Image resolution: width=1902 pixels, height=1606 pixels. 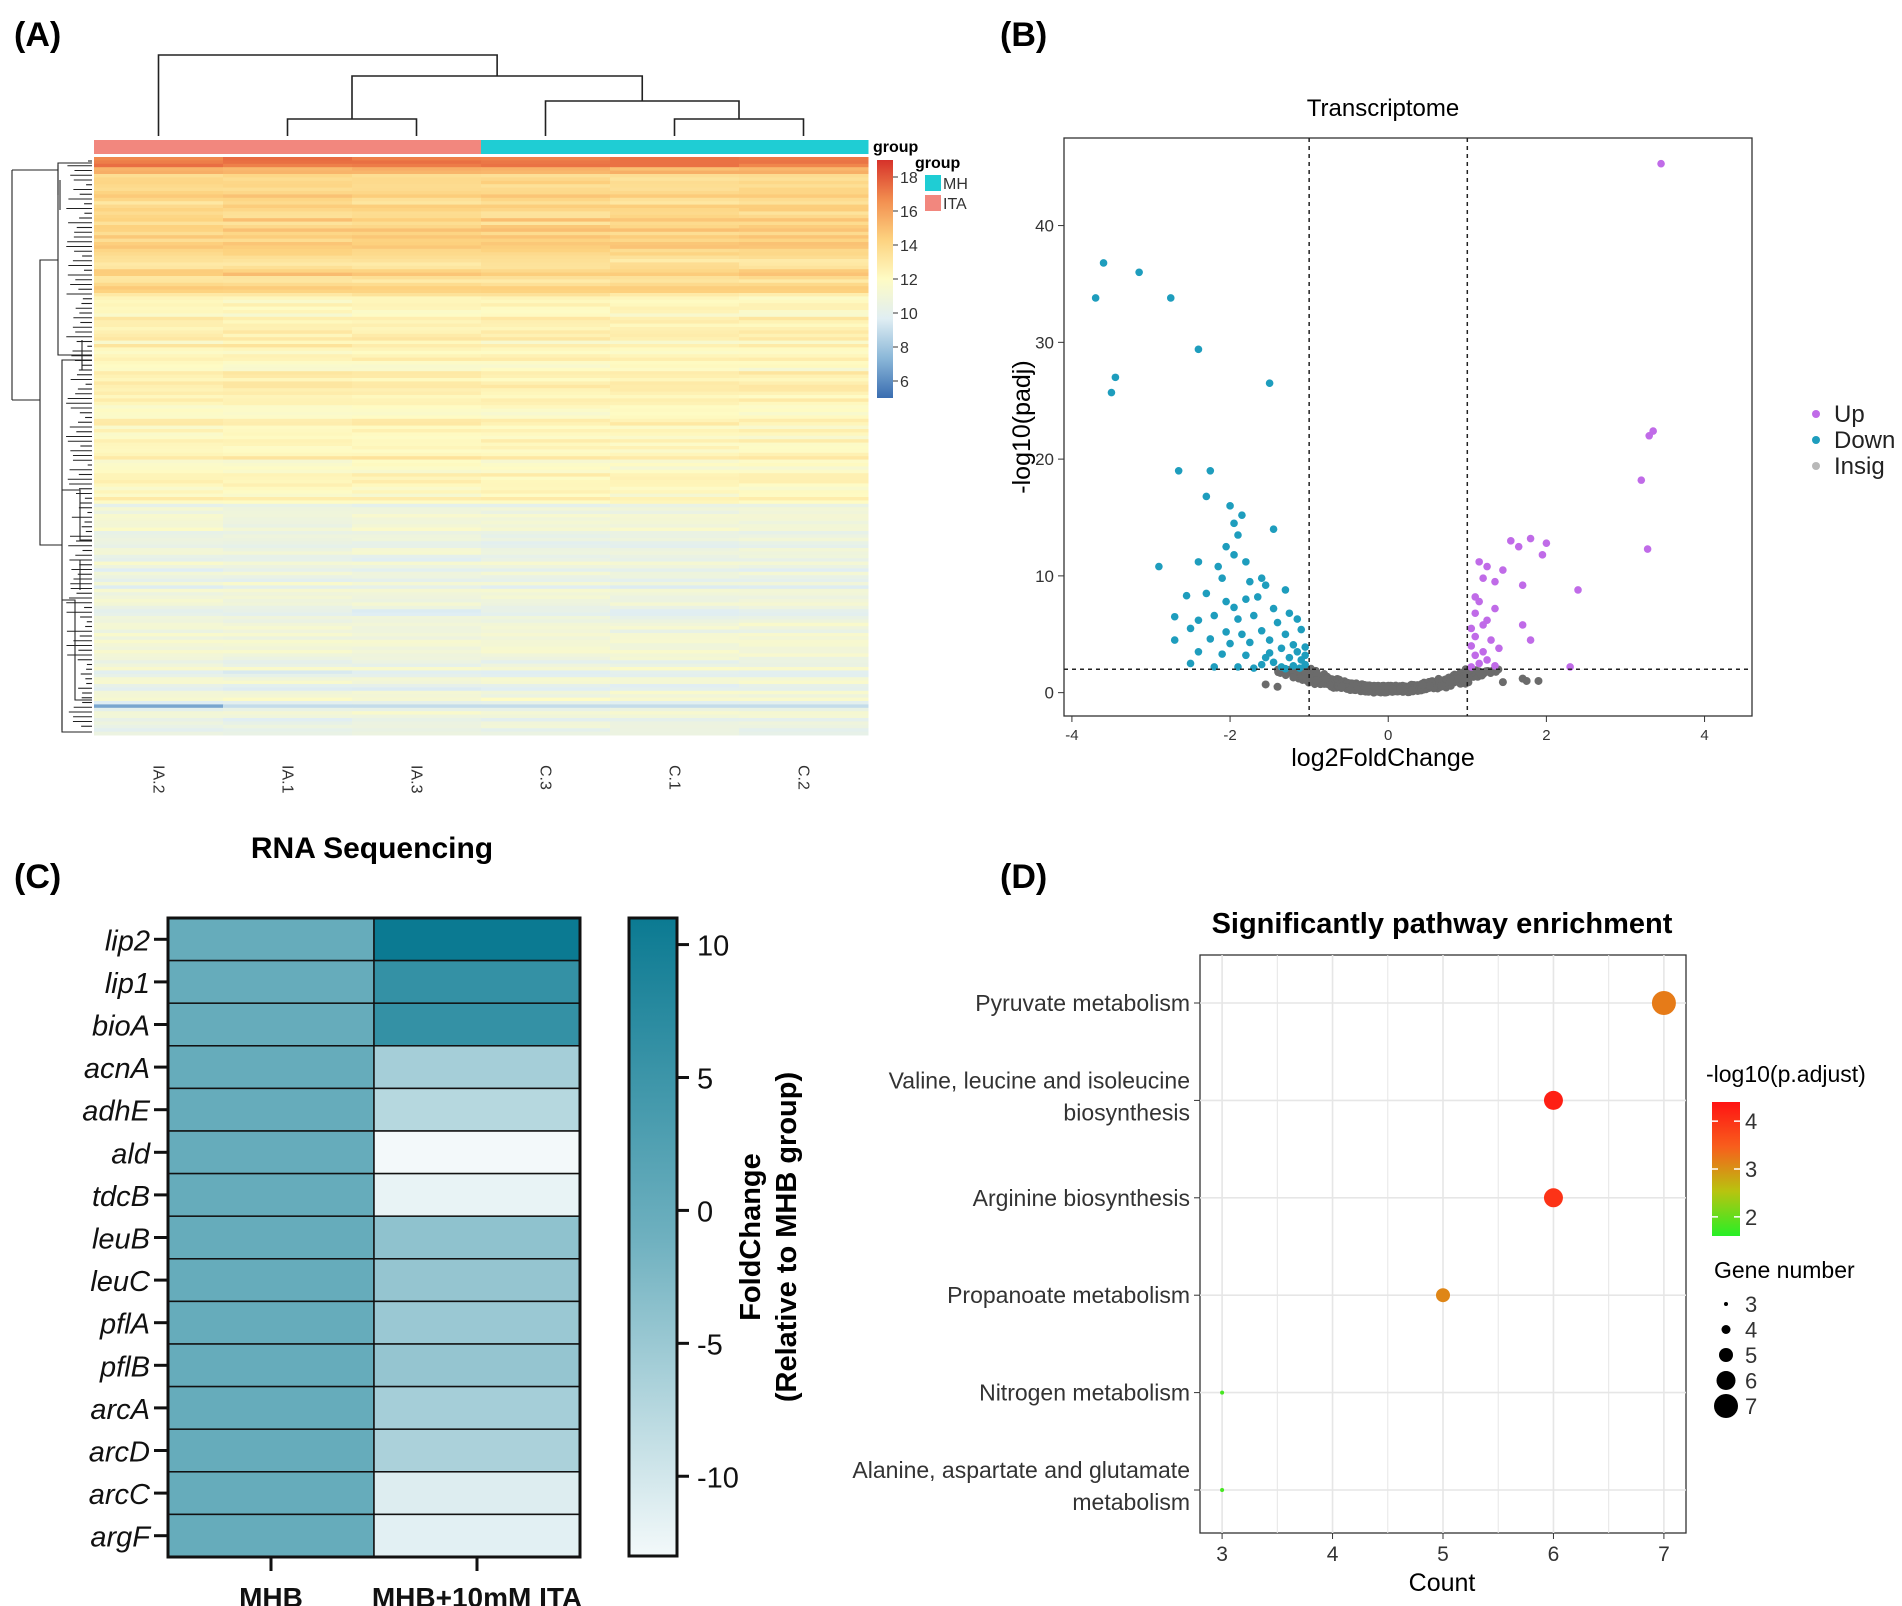 What do you see at coordinates (909, 314) in the screenshot?
I see `colorbar-tick-label: 10` at bounding box center [909, 314].